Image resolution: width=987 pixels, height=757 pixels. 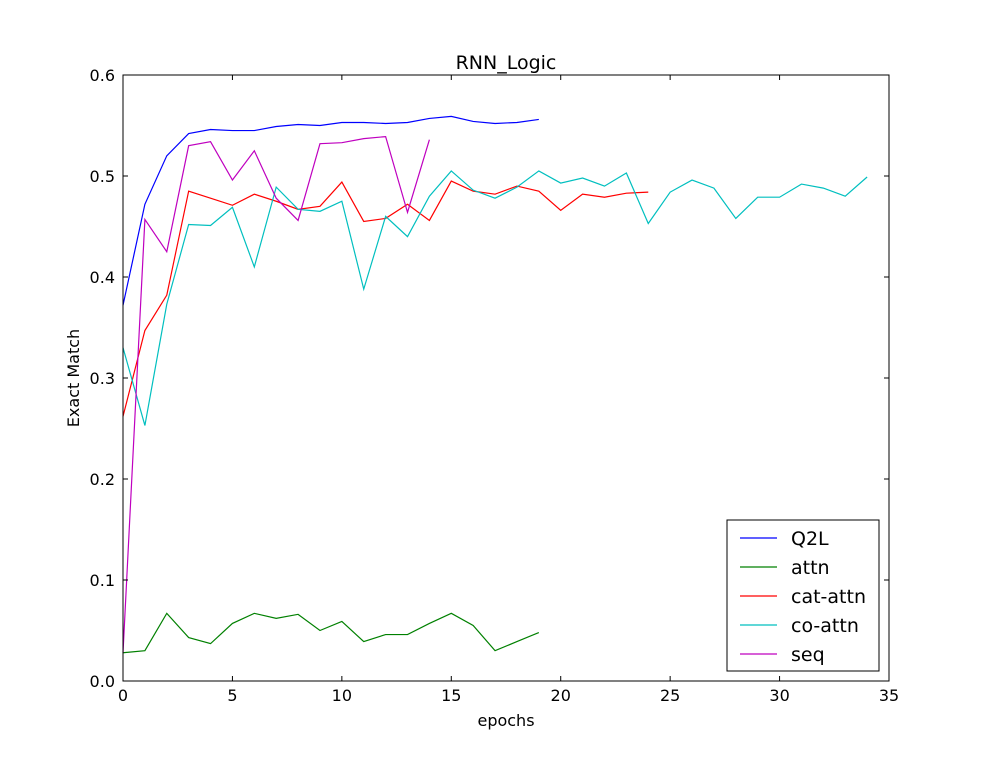 I want to click on legend-label-attn: attn, so click(x=810, y=568).